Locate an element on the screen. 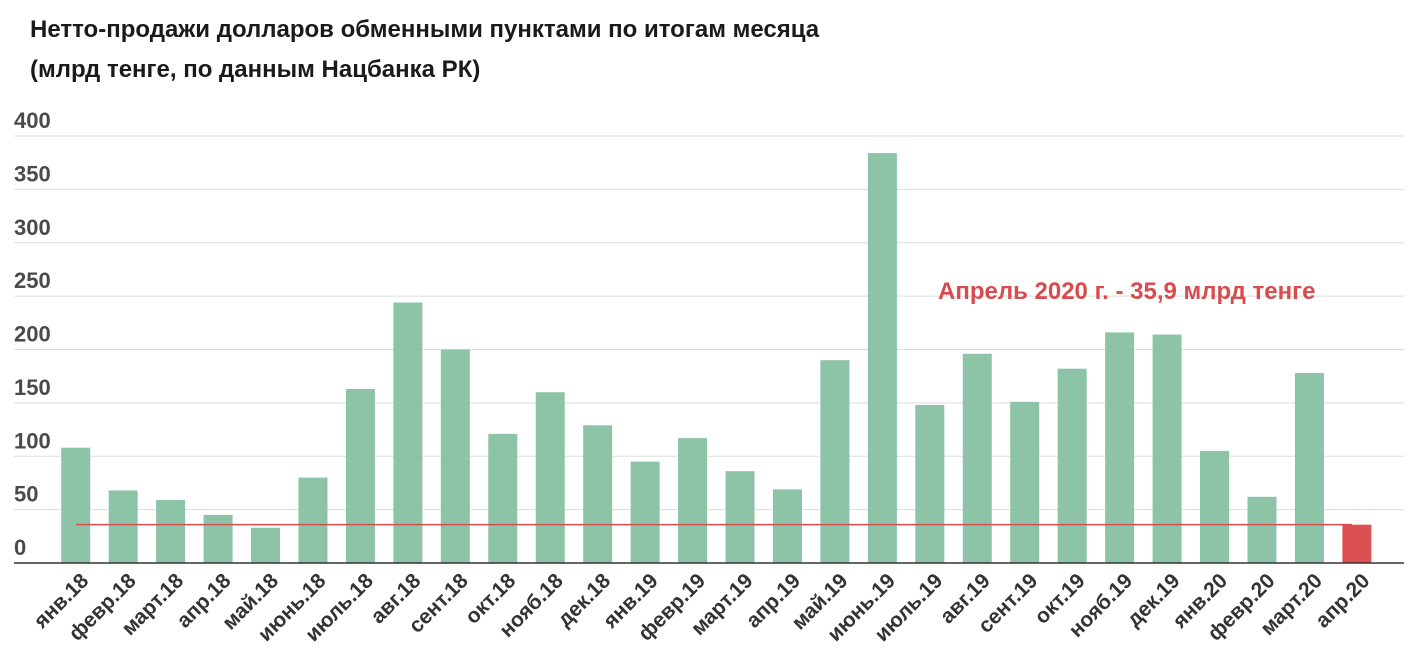  y-tick-label: 300 is located at coordinates (32, 227).